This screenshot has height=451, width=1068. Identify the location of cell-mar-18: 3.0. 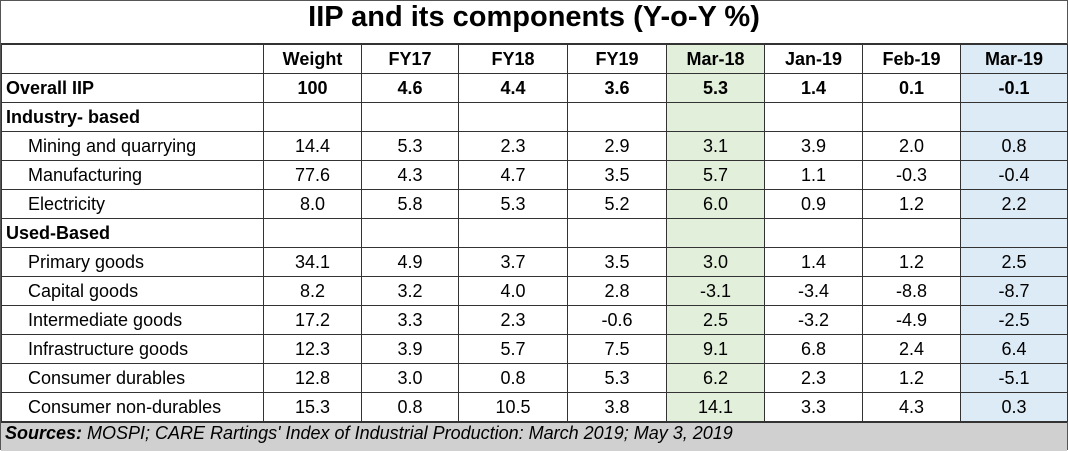
(715, 262).